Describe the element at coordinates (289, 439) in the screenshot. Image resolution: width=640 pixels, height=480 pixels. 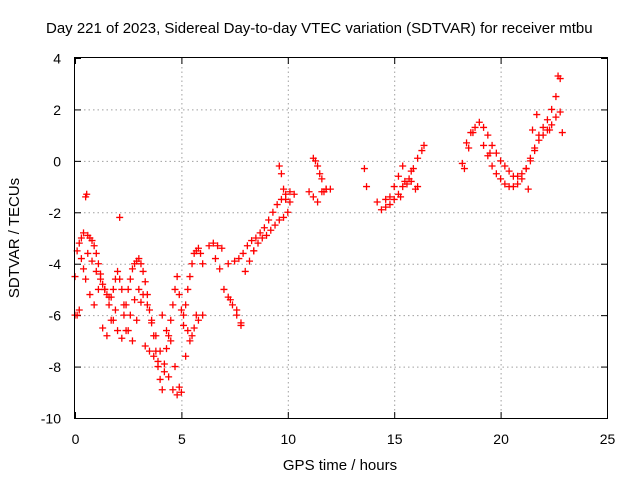
I see `x-tick-label: 10` at that location.